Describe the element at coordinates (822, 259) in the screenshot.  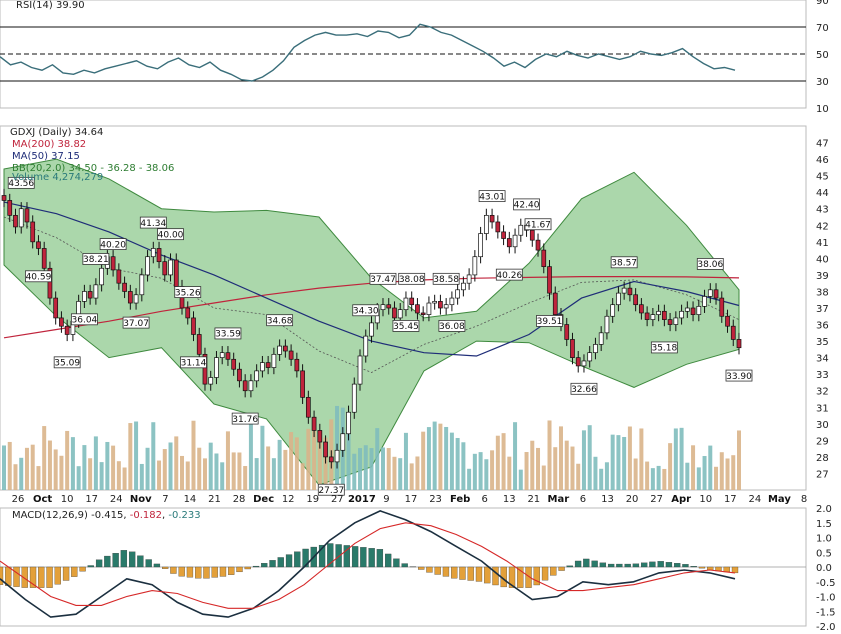
I see `price-tick-label: 40` at that location.